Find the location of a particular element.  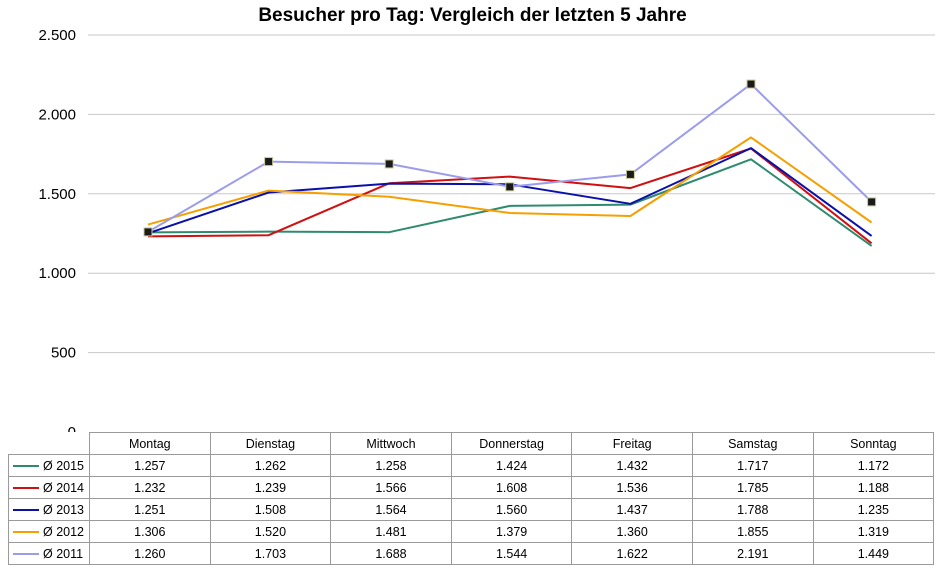

y-tick-label: 500 is located at coordinates (63, 353).